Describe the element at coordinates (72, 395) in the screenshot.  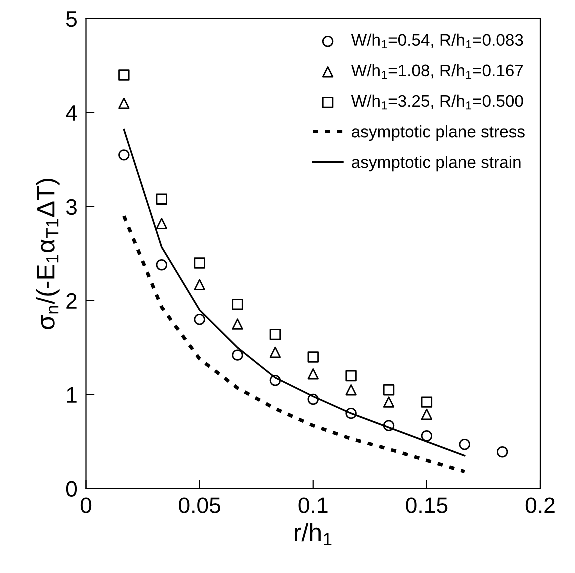
I see `y-tick-label: 1` at that location.